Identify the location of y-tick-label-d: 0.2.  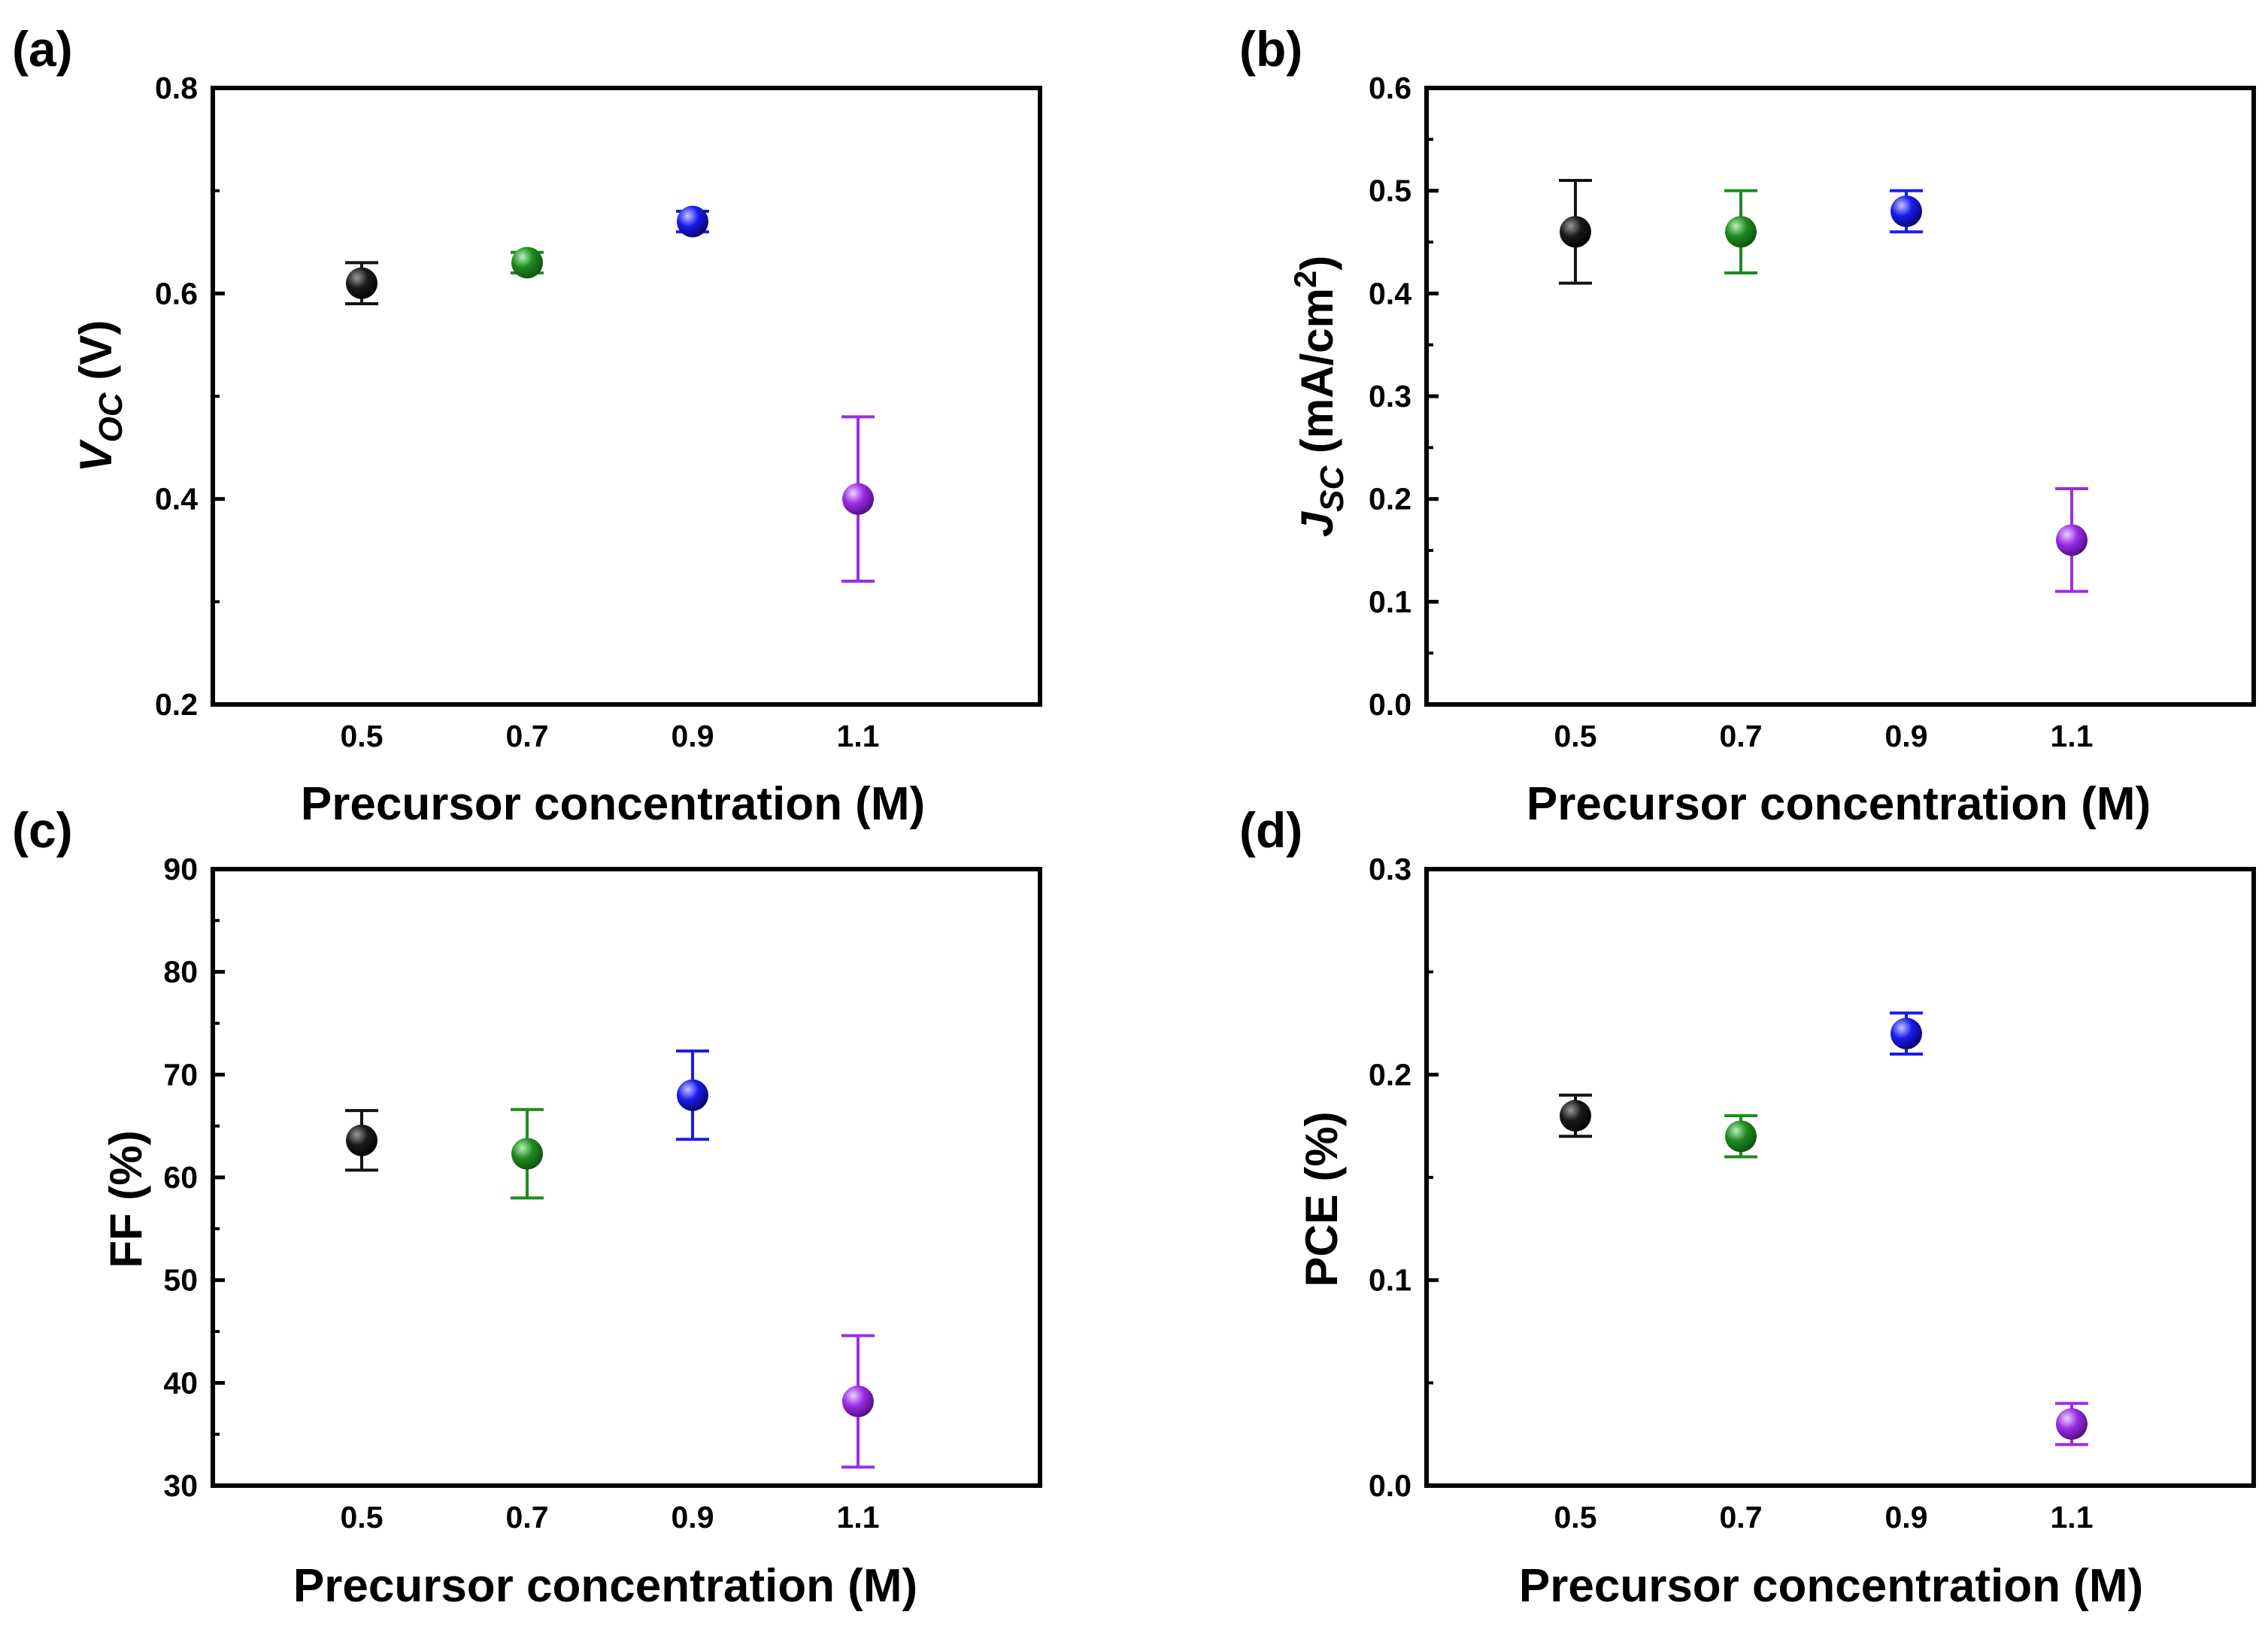
(1390, 1074).